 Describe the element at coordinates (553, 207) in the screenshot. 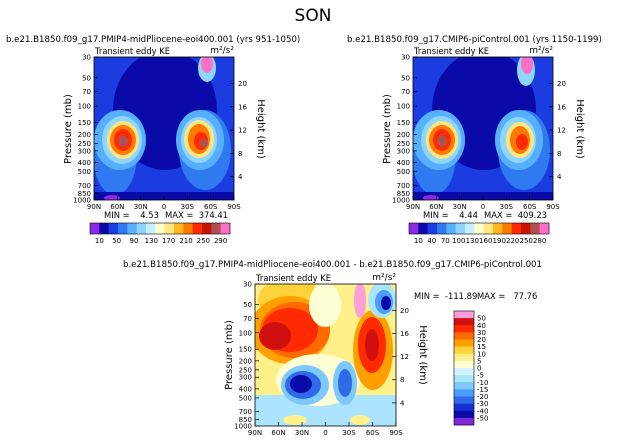

I see `x-tick-label: 90S` at that location.